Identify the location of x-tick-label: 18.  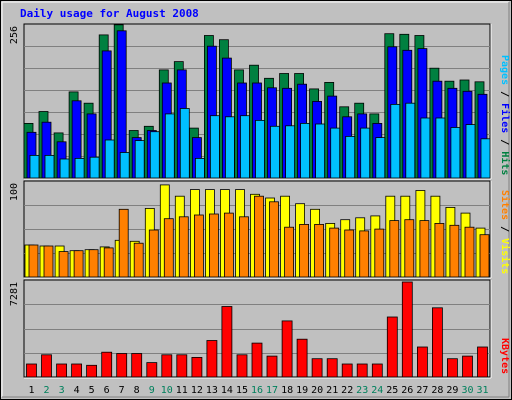
(287, 390).